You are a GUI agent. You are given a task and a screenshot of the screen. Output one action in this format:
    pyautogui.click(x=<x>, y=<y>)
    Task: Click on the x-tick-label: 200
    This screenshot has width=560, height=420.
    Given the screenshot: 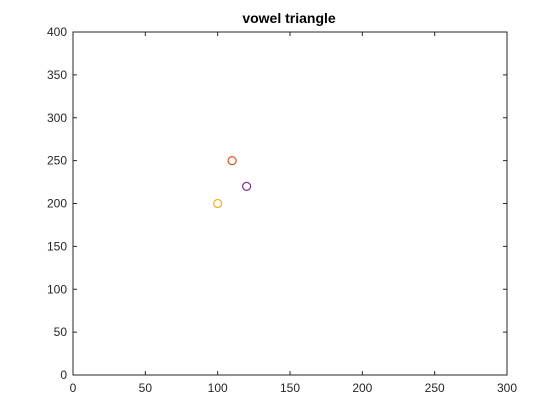 What is the action you would take?
    pyautogui.click(x=362, y=388)
    